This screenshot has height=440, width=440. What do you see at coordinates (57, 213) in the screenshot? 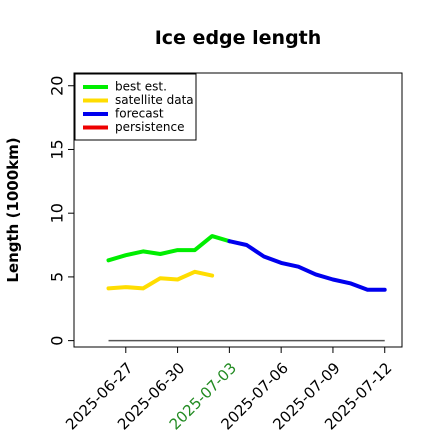
I see `y-tick-label-2: 10` at bounding box center [57, 213].